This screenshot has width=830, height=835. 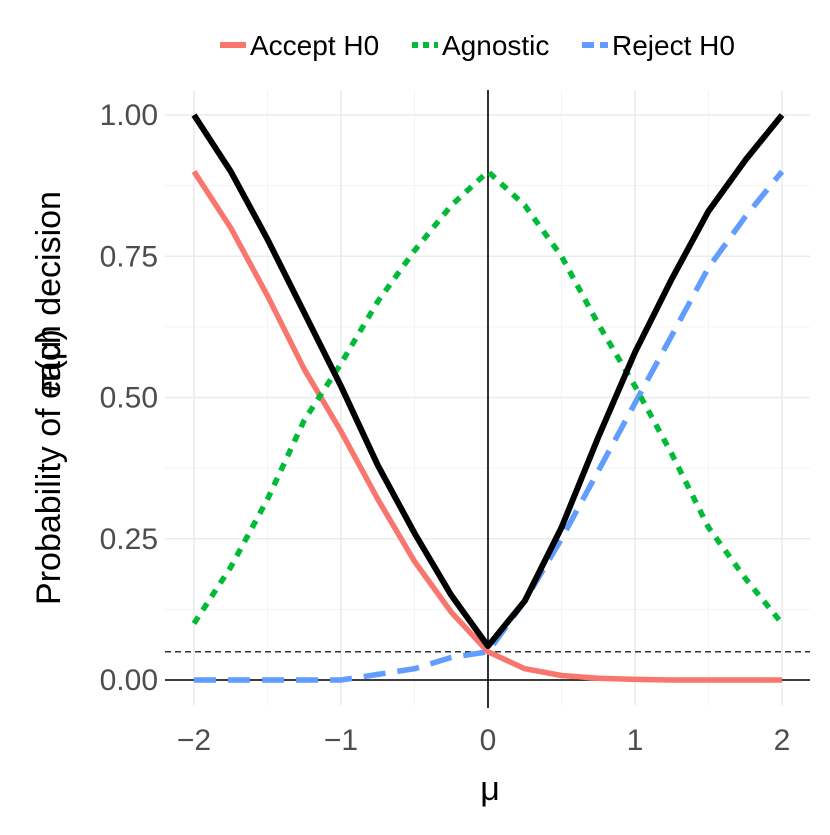 I want to click on legend-item: Agnostic, so click(x=480, y=45).